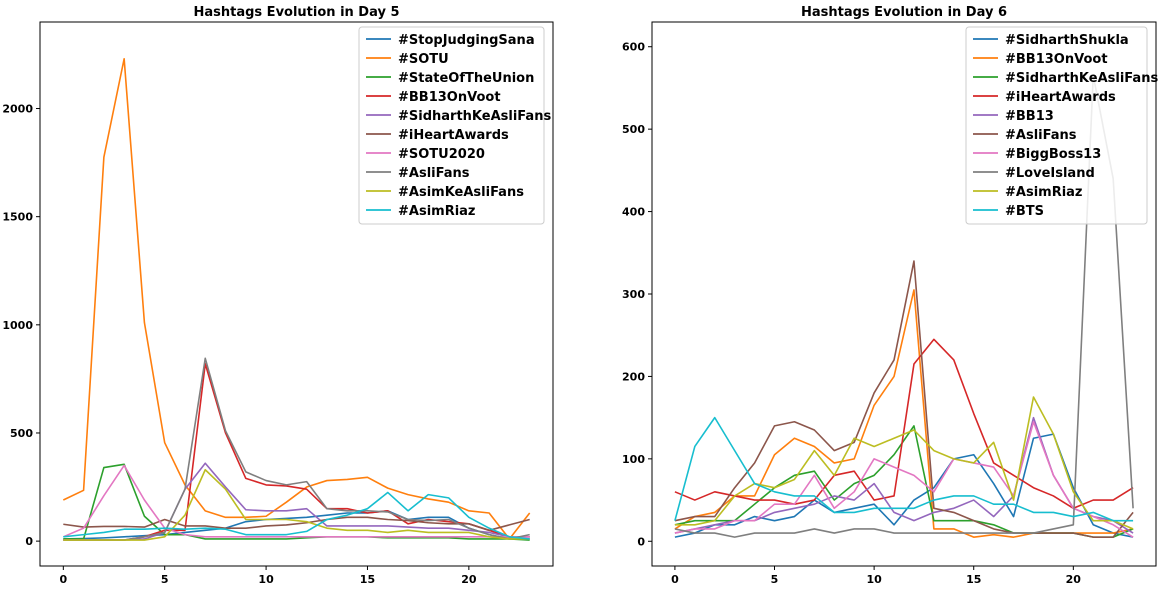  I want to click on chart-title: Hashtags Evolution in Day 5, so click(296, 12).